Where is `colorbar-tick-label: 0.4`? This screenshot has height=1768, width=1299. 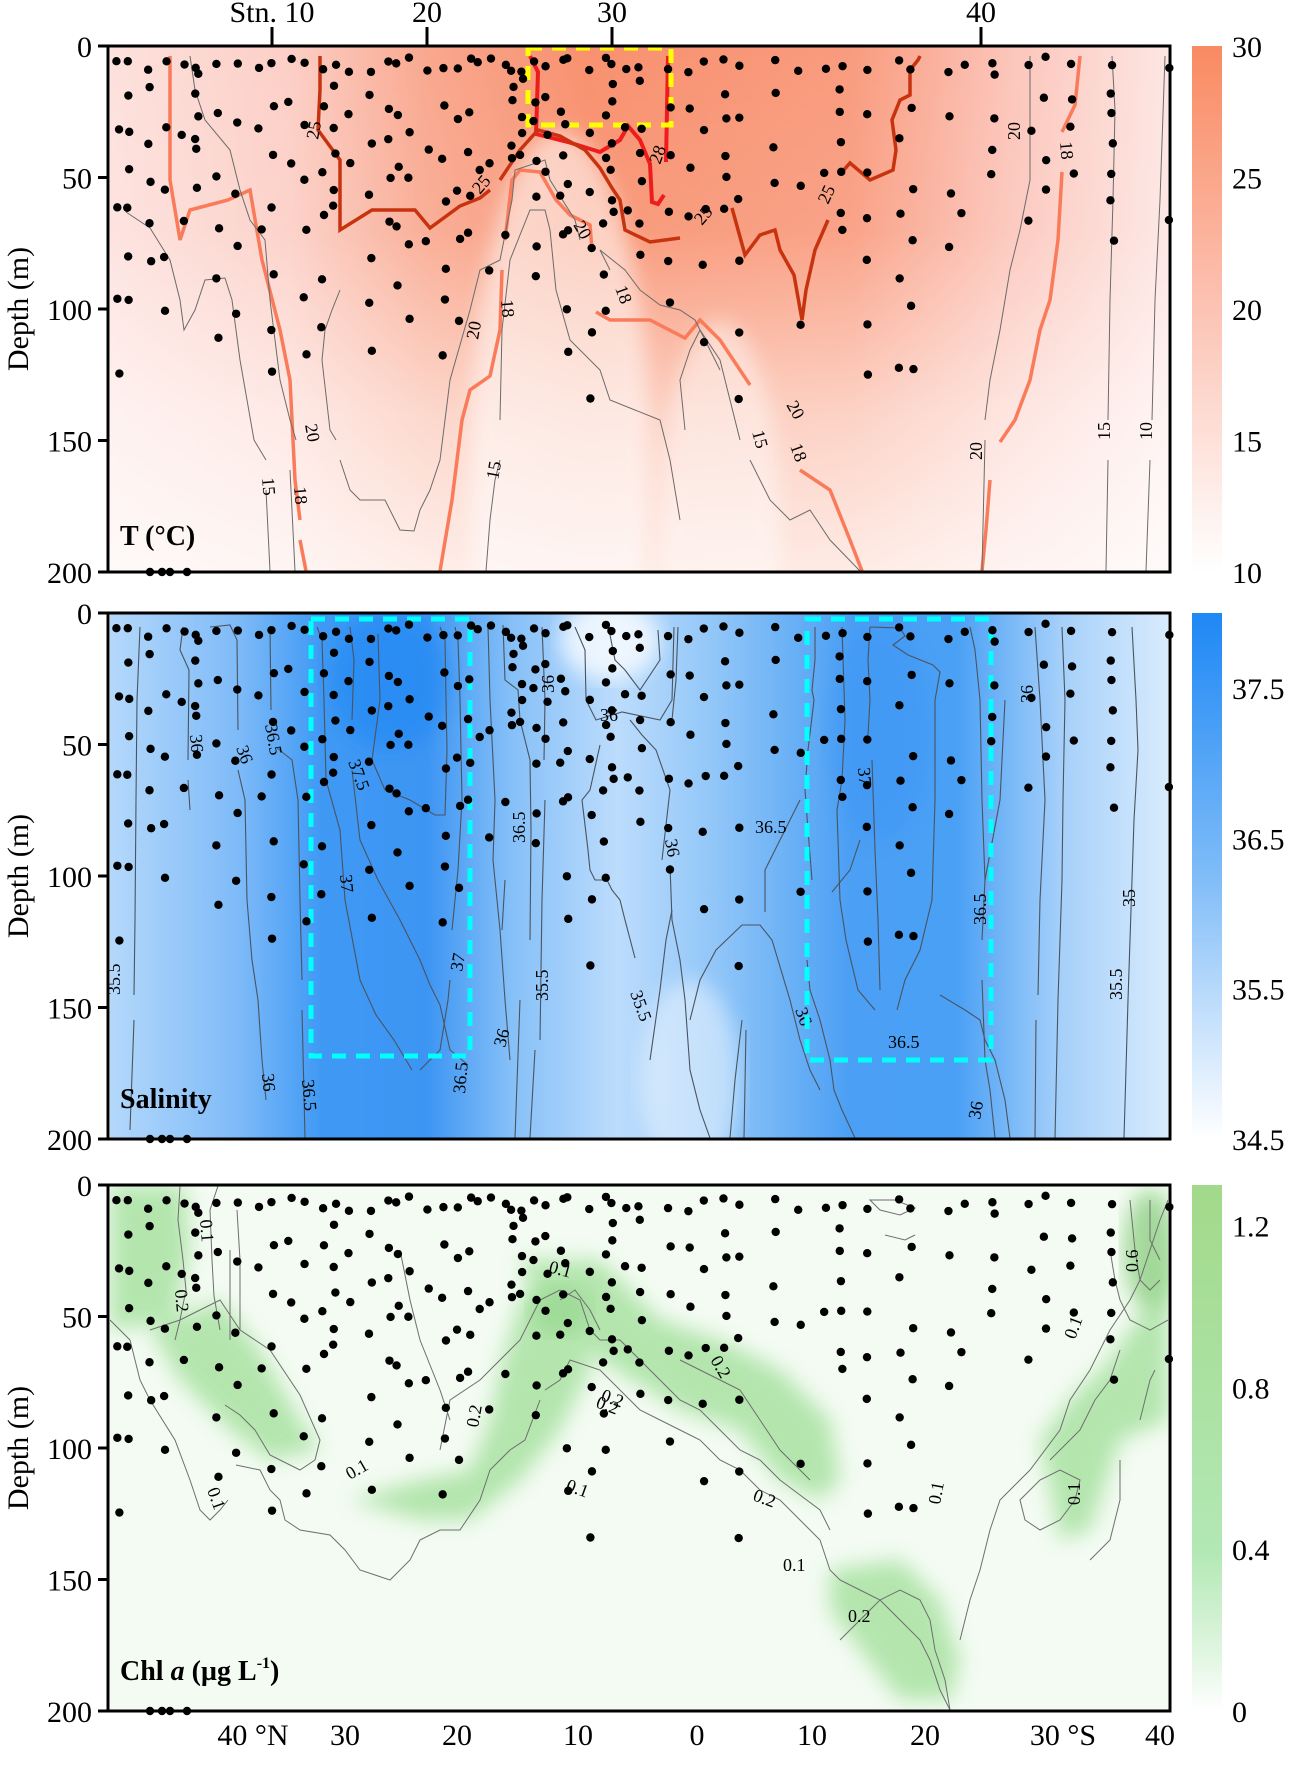
colorbar-tick-label: 0.4 is located at coordinates (1251, 1550).